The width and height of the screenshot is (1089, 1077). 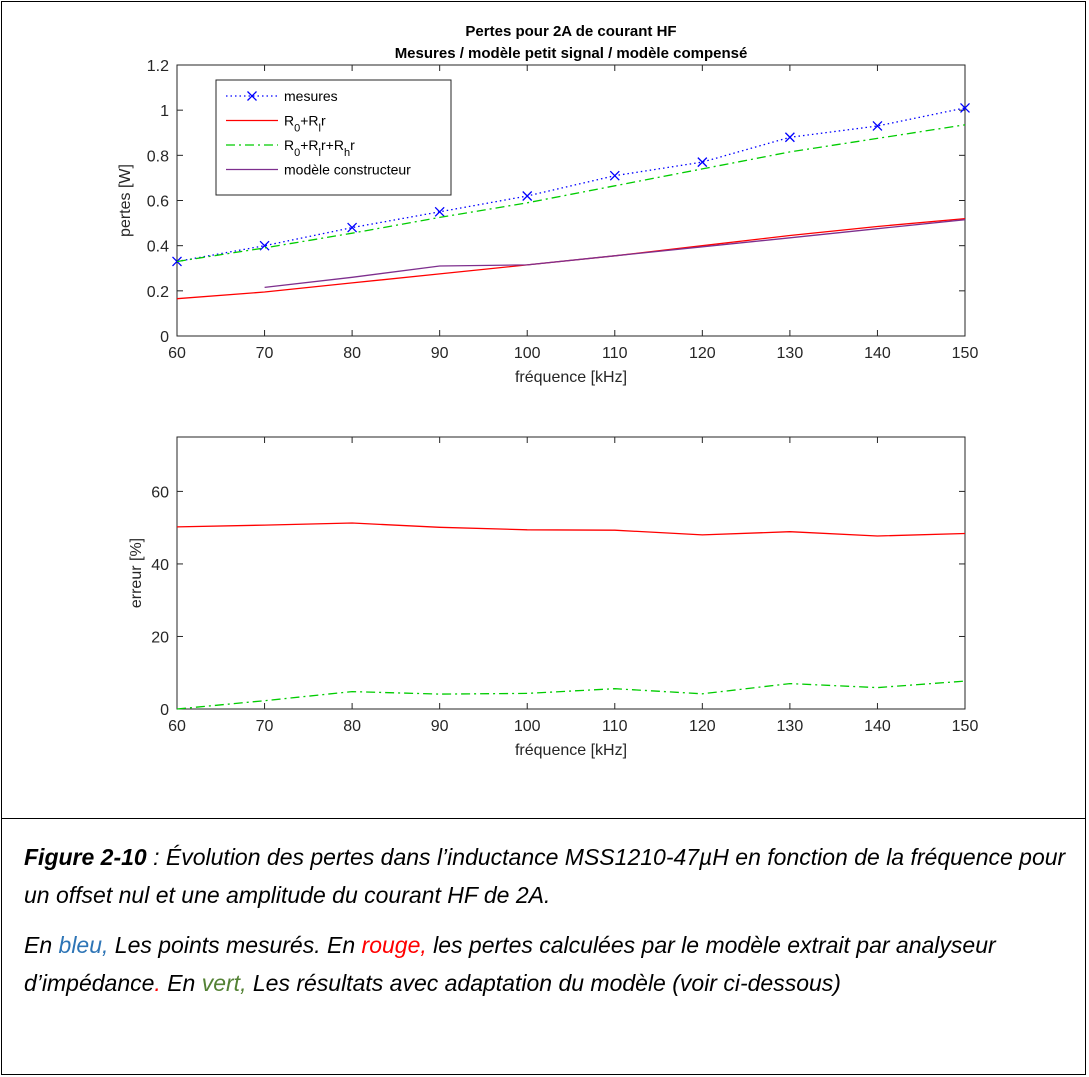 I want to click on series-line-mod-le-constructeur, so click(x=615, y=254).